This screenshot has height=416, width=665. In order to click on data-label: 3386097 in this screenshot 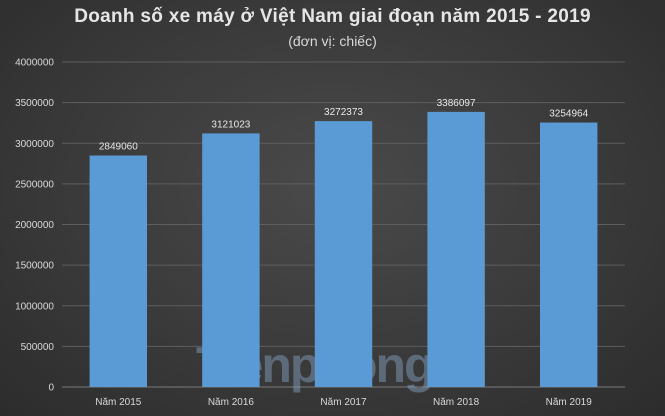, I will do `click(456, 103)`.